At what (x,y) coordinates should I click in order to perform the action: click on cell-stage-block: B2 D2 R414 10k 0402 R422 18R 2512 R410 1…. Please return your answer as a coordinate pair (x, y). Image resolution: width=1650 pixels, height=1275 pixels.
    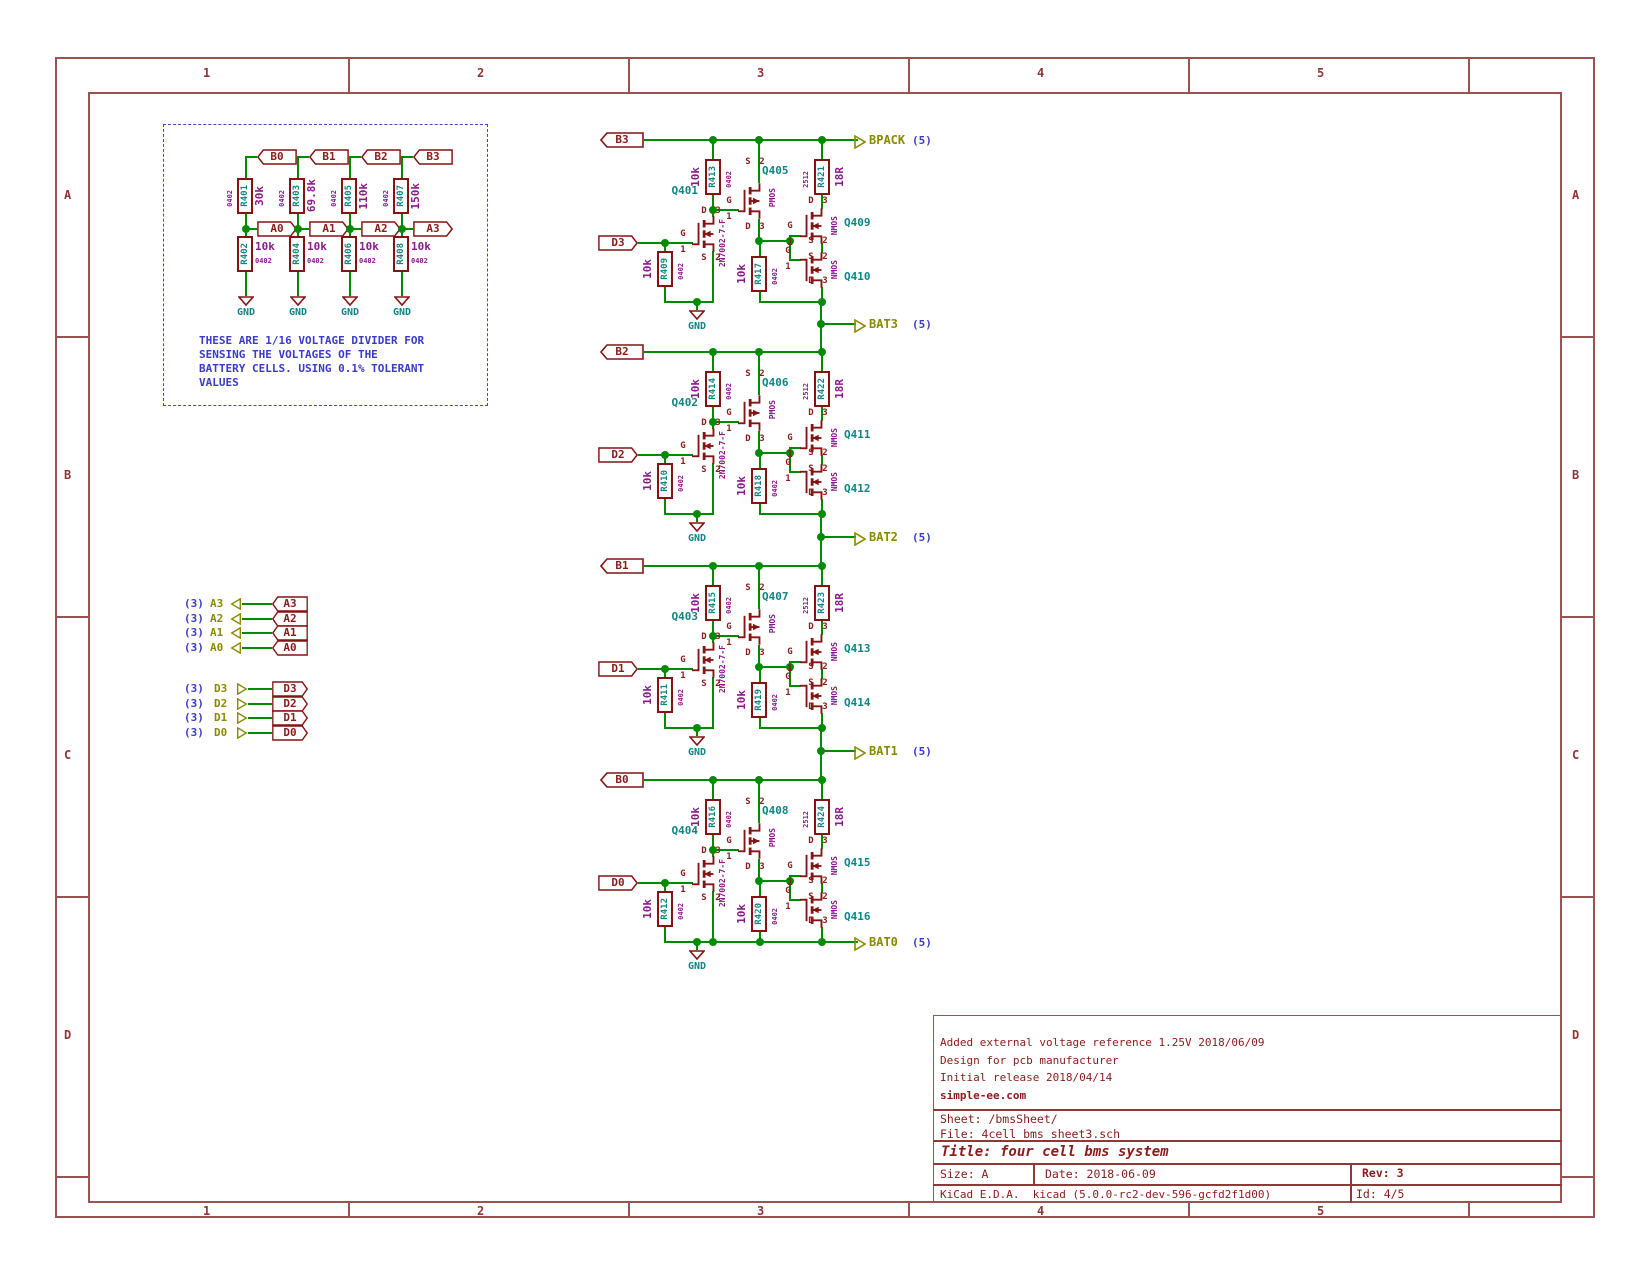
    Looking at the image, I should click on (734, 445).